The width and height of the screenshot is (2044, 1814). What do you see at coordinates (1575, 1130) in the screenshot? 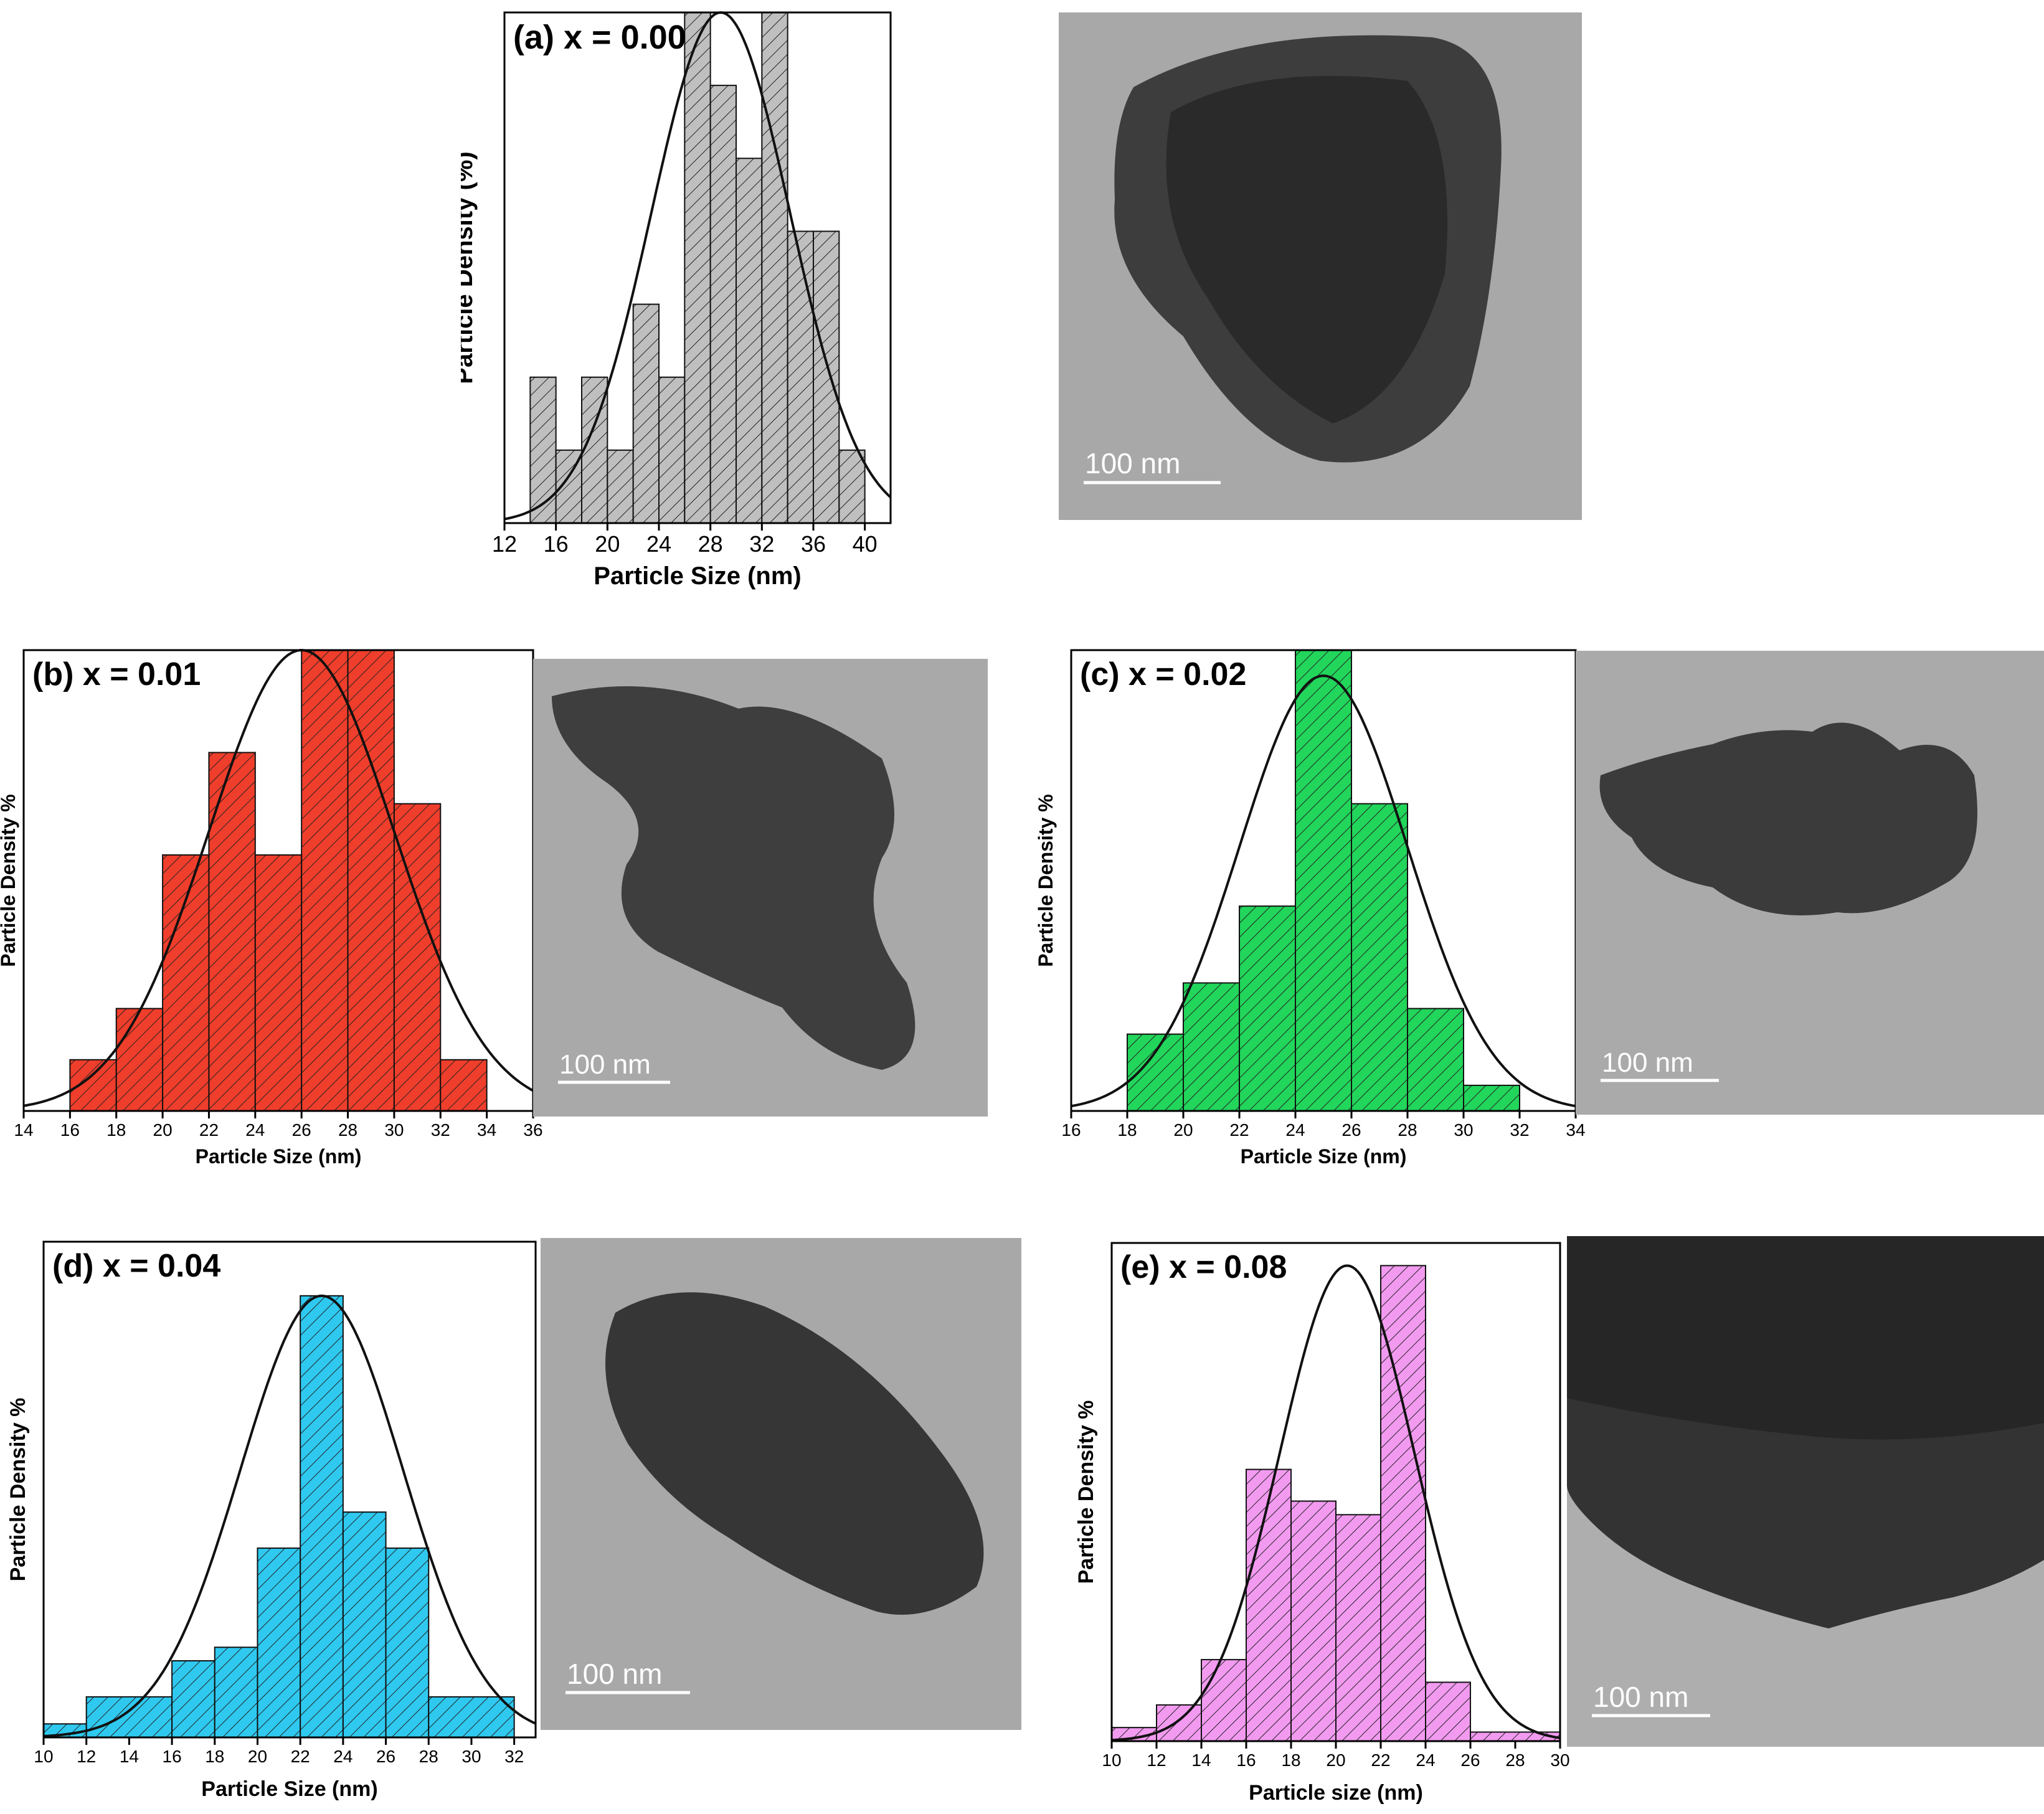
I see `x-tick-label-c-9: 34` at bounding box center [1575, 1130].